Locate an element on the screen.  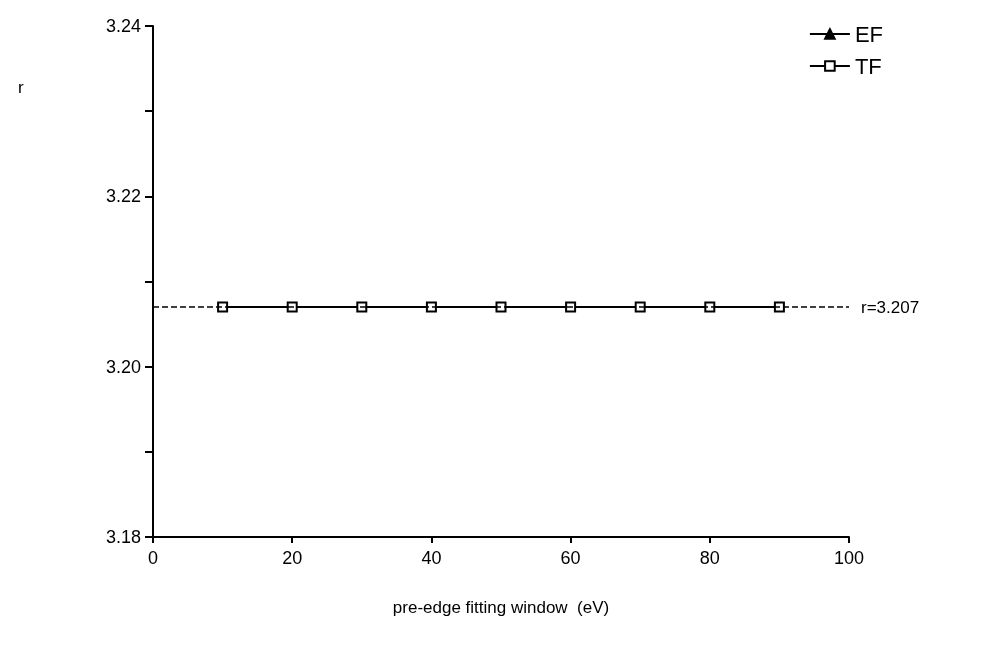
y-axis-title: r is located at coordinates (21, 87).